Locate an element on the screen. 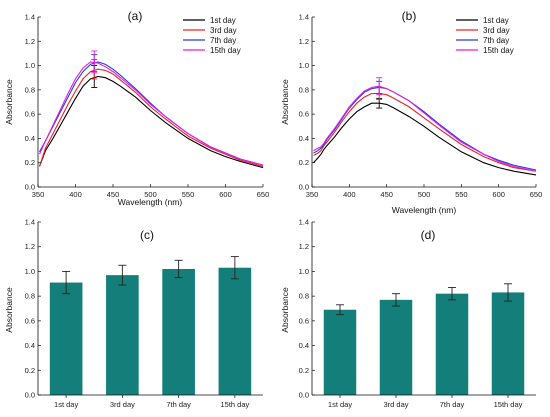  panel-a-y-tick-label: 0.8 is located at coordinates (30, 89).